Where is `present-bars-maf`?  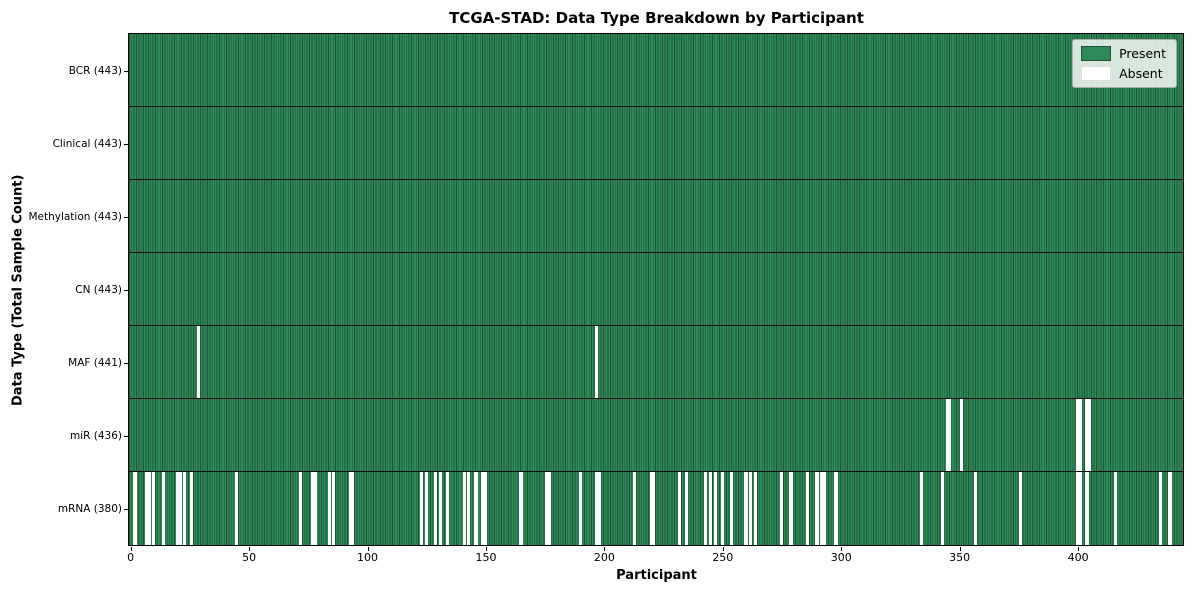 present-bars-maf is located at coordinates (656, 362).